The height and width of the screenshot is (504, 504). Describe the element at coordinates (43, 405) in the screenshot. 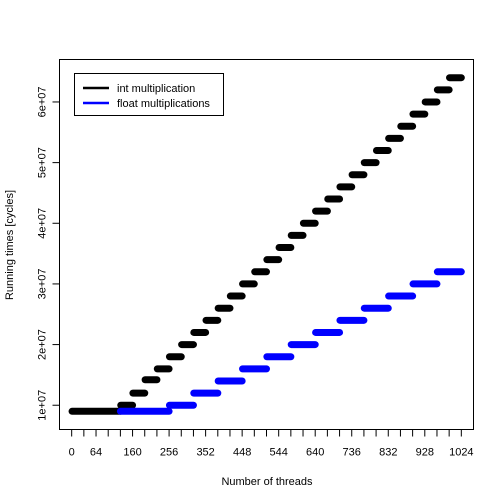

I see `y-tick-label-0: 1e+07` at that location.